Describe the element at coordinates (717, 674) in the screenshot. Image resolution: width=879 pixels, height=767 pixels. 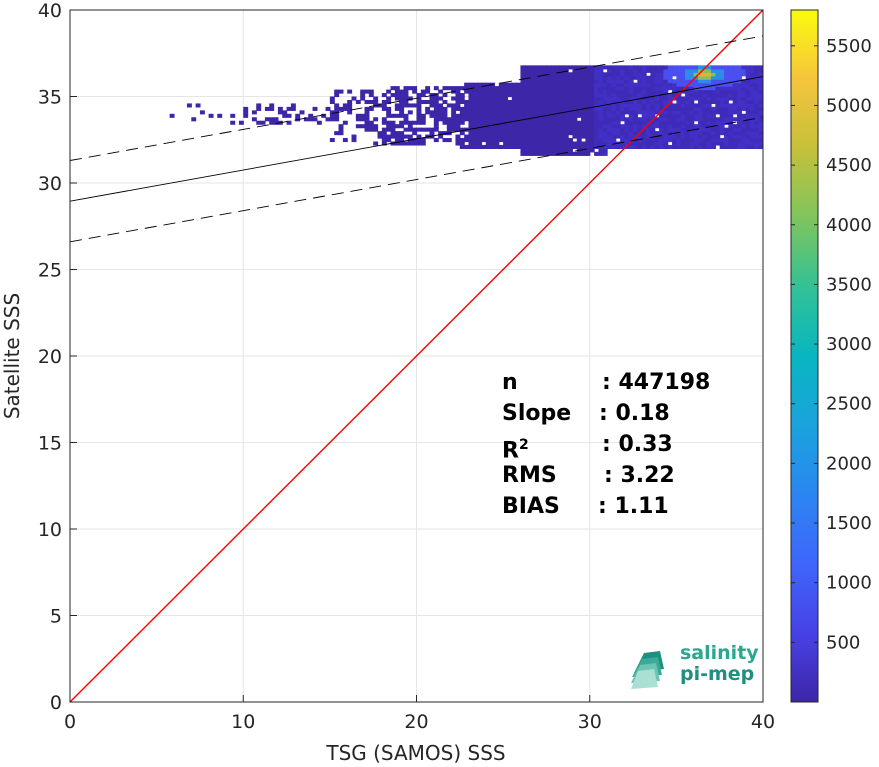
I see `logo-line2: pi-mep` at that location.